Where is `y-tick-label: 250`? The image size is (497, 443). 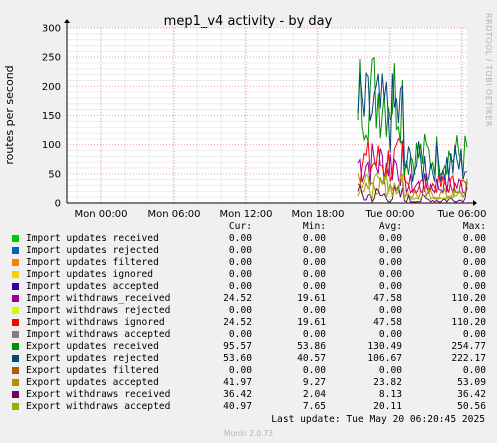
y-tick-label: 250 is located at coordinates (51, 58).